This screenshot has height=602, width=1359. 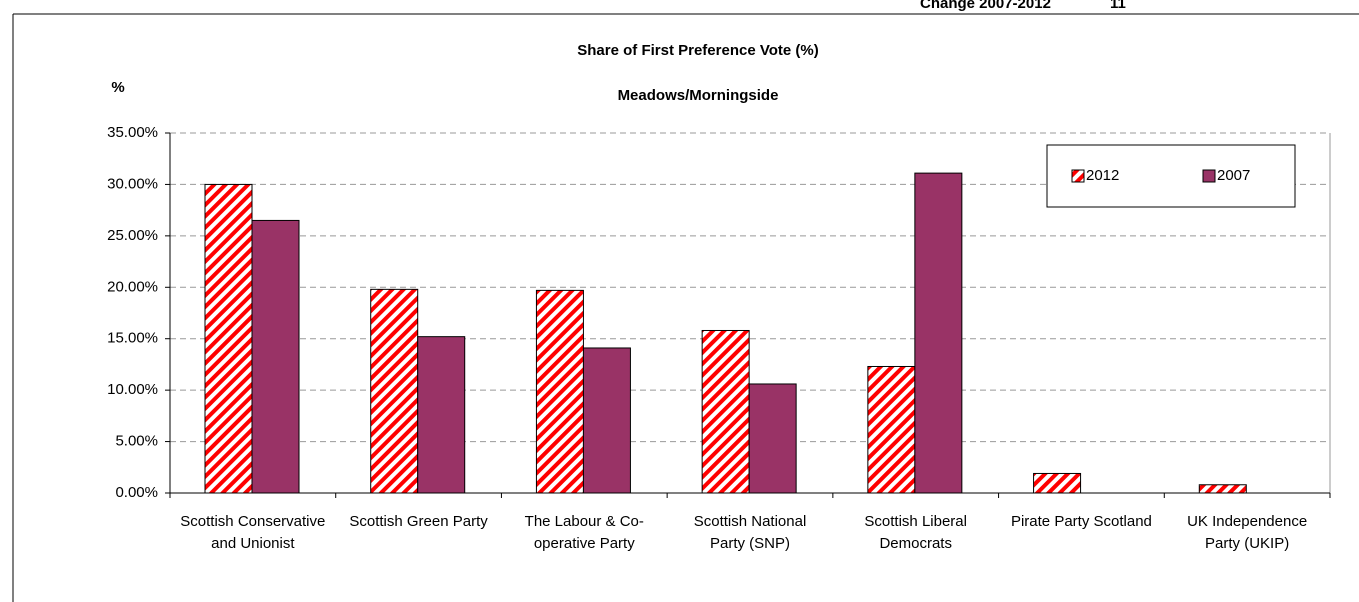 I want to click on x-tick-label: The Labour & Co-operative Party, so click(x=584, y=532).